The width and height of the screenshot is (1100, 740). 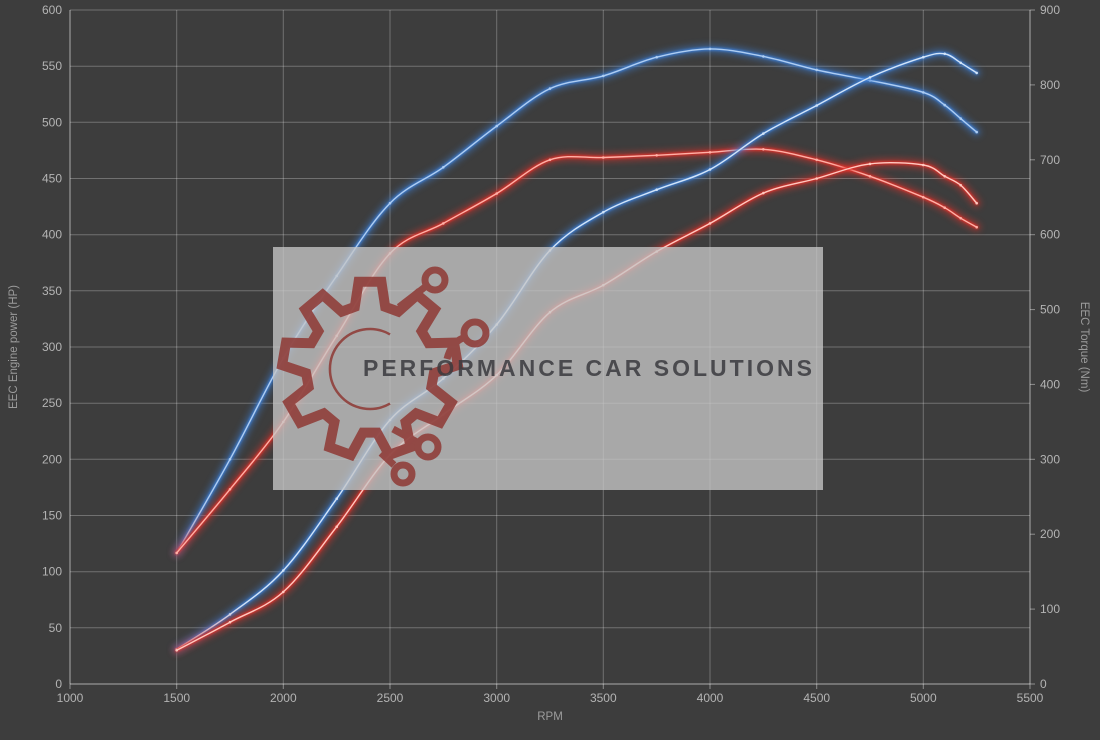 What do you see at coordinates (816, 698) in the screenshot?
I see `svg-text: 4500` at bounding box center [816, 698].